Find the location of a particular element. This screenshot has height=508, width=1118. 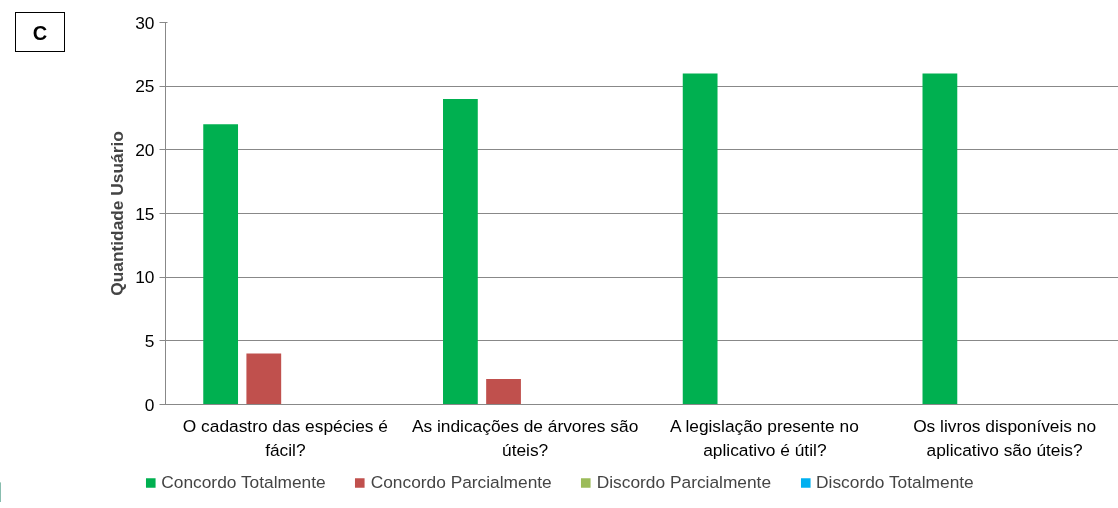

y-tick-label: 5 is located at coordinates (149, 340).